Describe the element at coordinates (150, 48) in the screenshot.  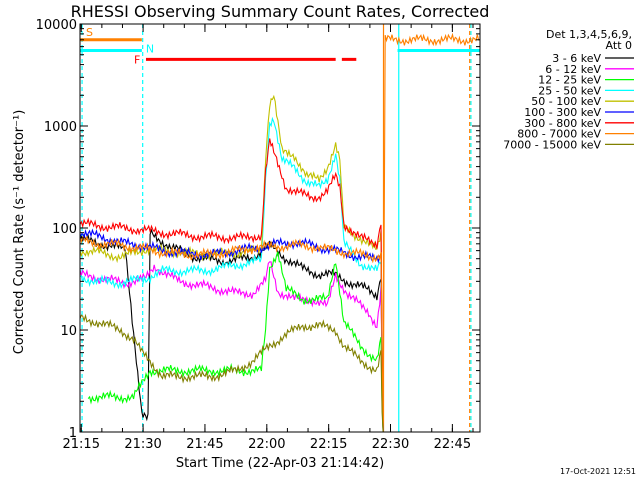
I see `flag-label: N` at that location.